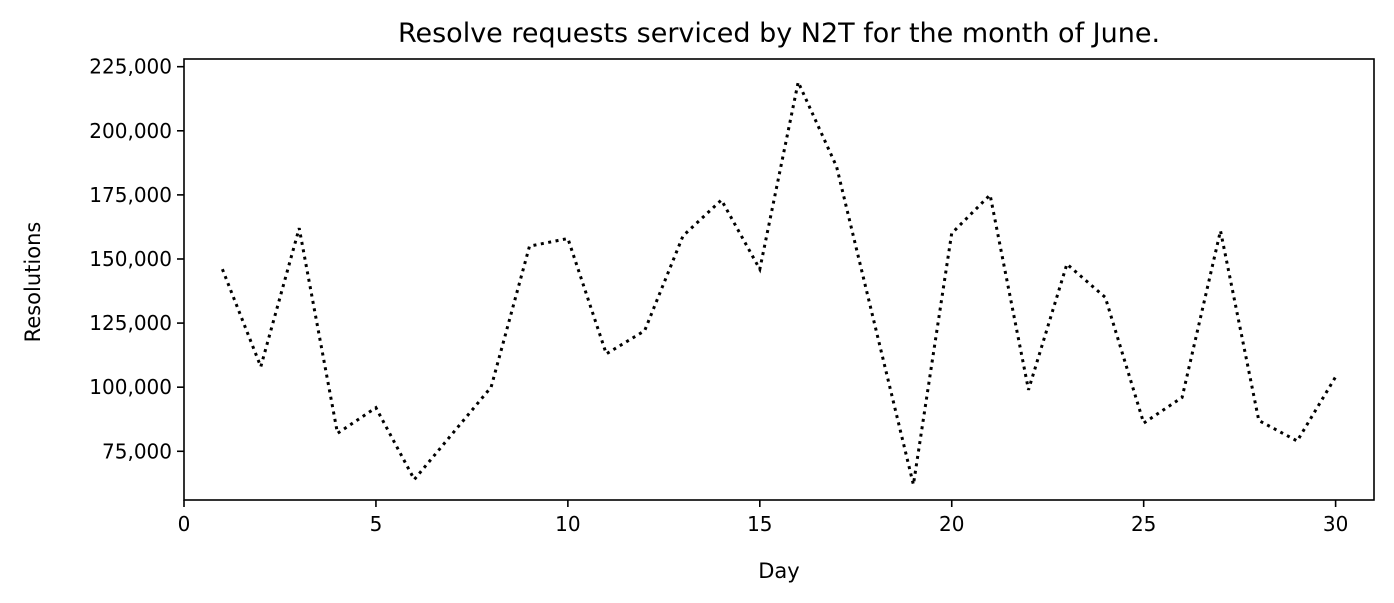 The image size is (1394, 603). Describe the element at coordinates (130, 259) in the screenshot. I see `y-tick-label: 150,000` at that location.